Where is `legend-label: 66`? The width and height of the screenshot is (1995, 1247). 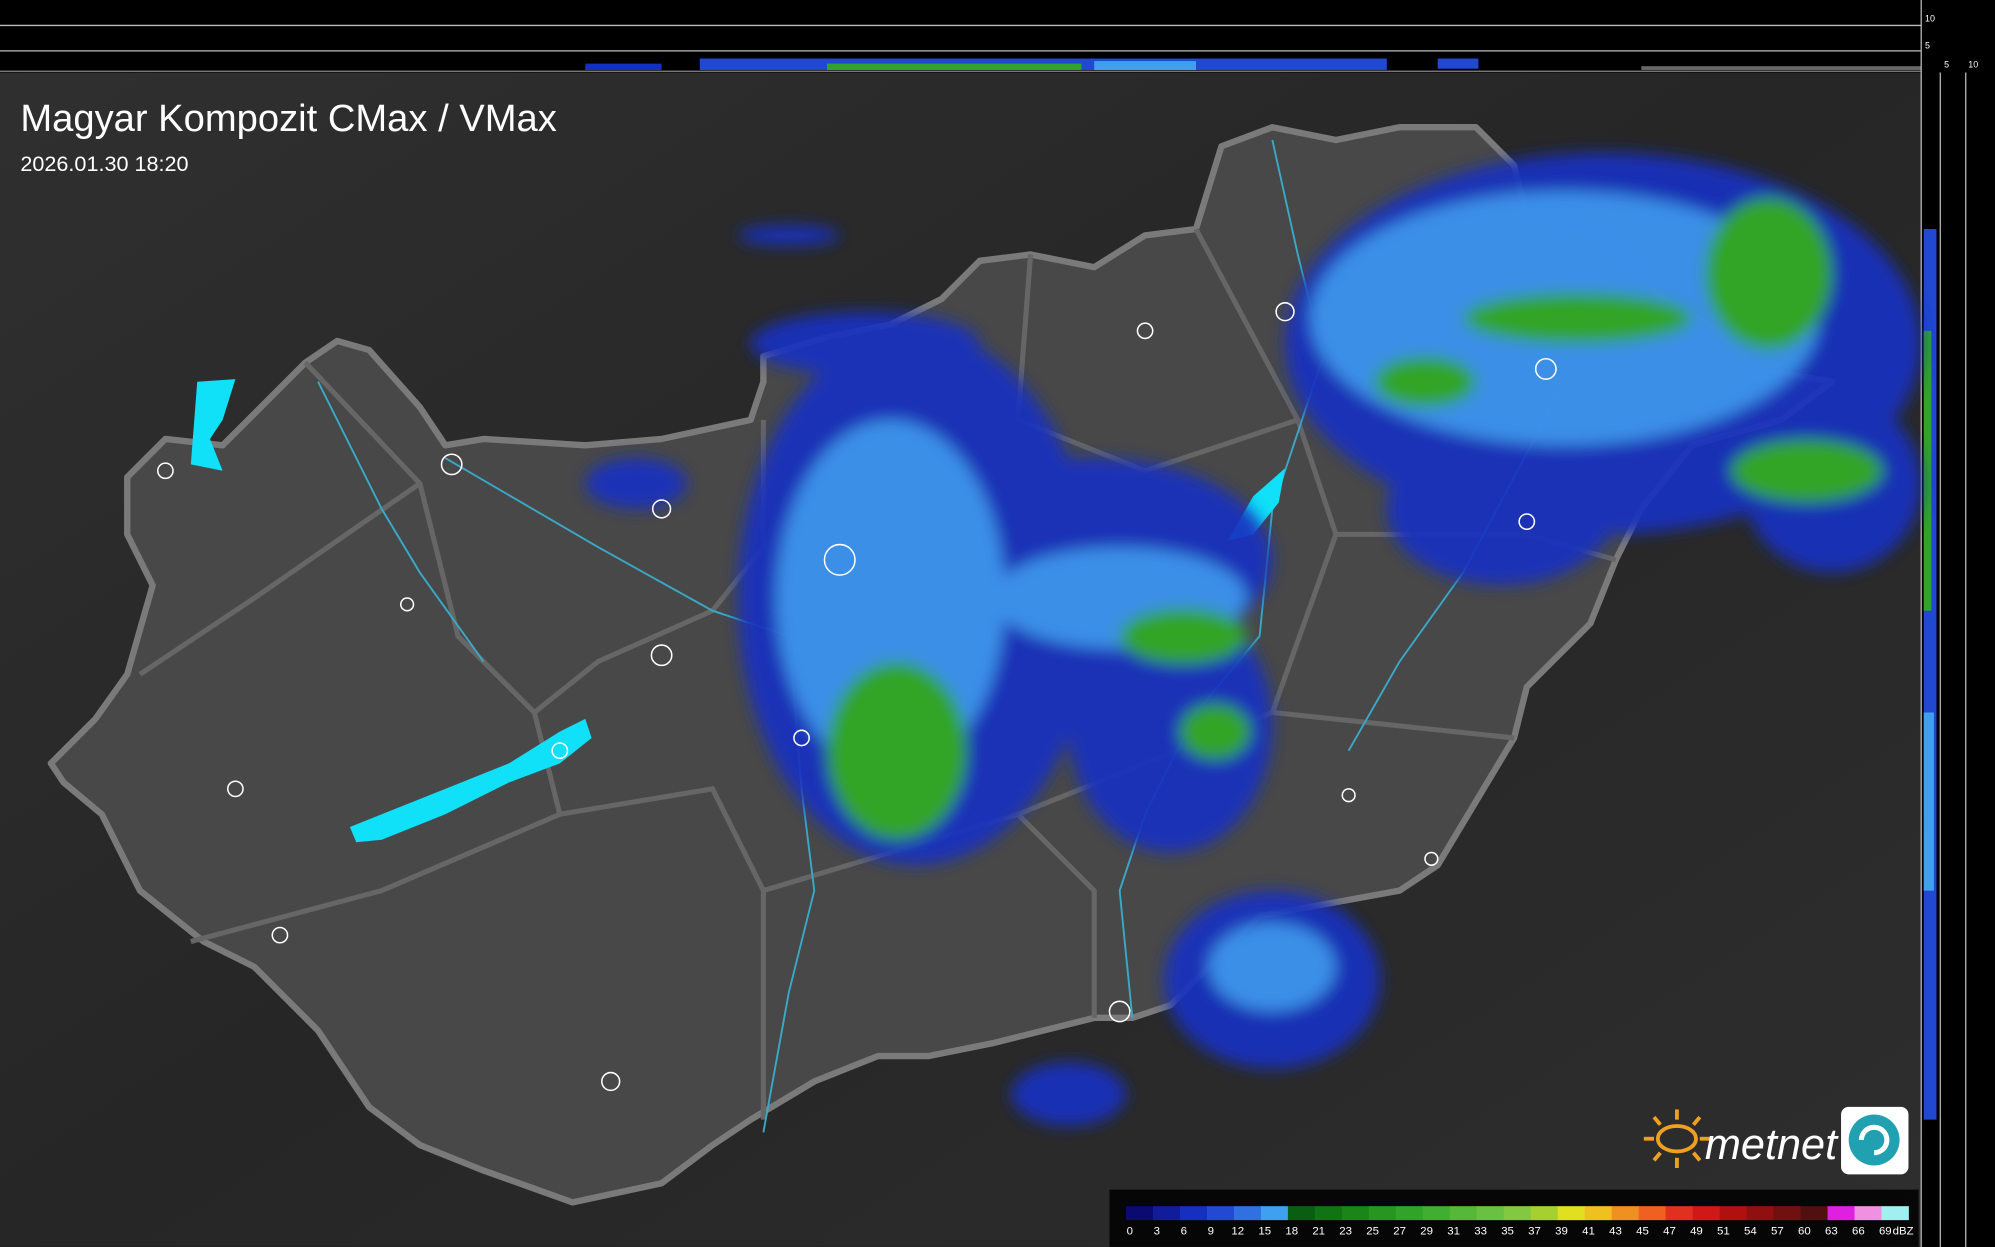
legend-label: 66 is located at coordinates (1858, 1232).